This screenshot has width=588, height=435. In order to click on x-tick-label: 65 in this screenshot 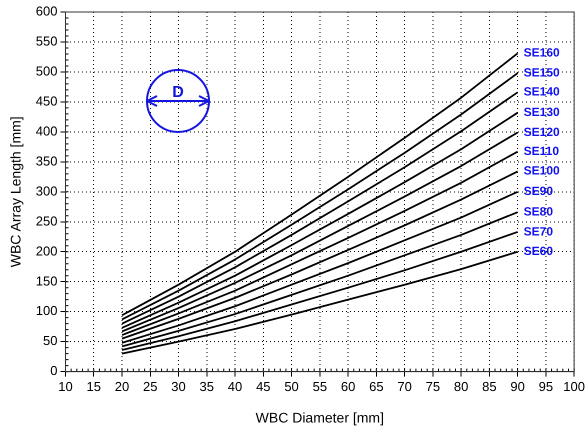, I will do `click(376, 386)`.